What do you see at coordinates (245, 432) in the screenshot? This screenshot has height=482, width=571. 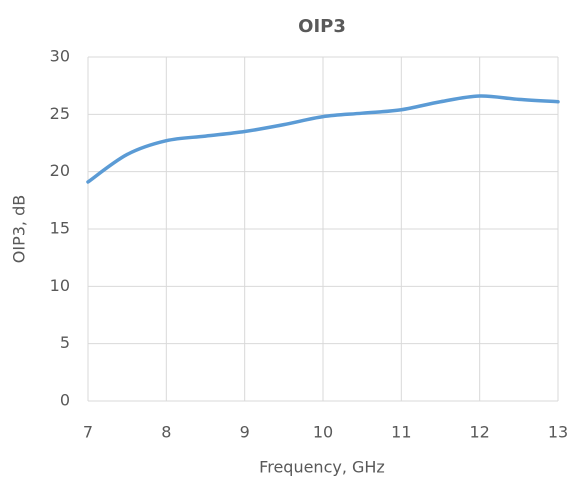 I see `x-tick-label: 9` at bounding box center [245, 432].